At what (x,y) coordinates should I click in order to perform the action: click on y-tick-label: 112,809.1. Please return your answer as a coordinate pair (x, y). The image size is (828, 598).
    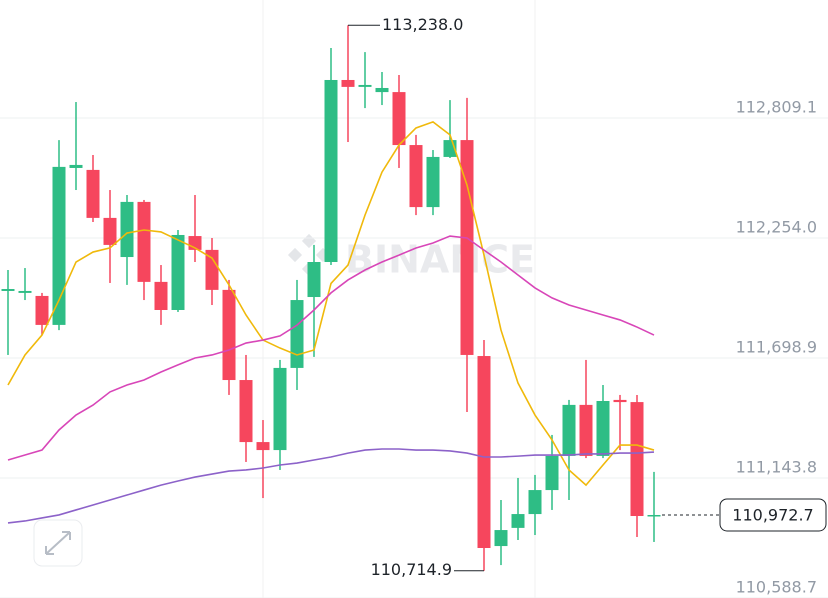
    Looking at the image, I should click on (776, 107).